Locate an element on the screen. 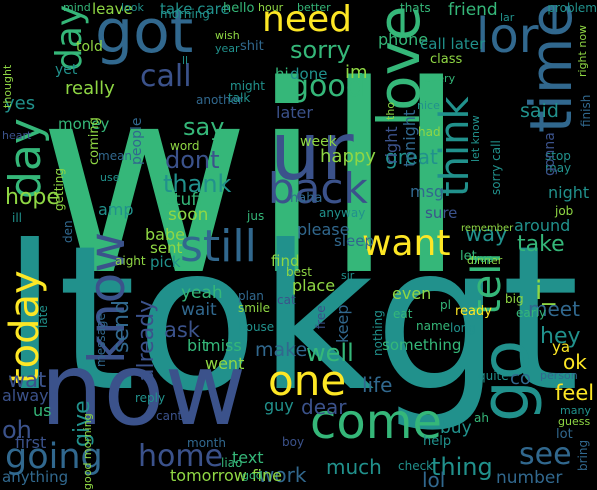 The image size is (597, 490). cloud-word: lar is located at coordinates (507, 17).